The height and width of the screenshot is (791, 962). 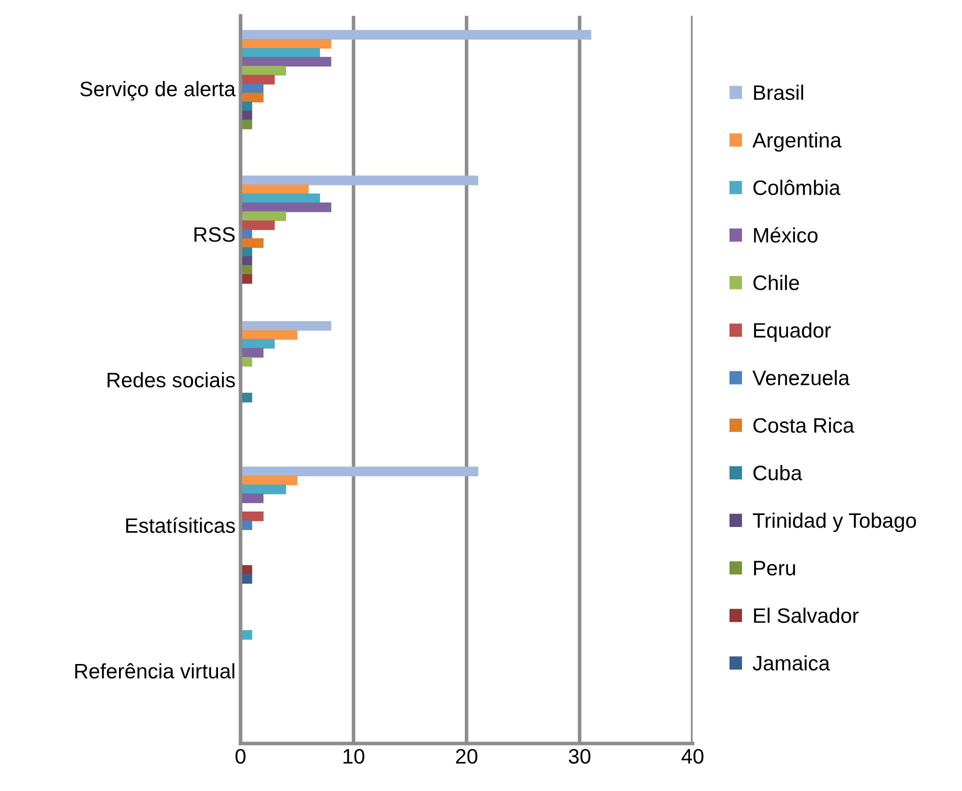 I want to click on legend-label: Equador, so click(x=792, y=332).